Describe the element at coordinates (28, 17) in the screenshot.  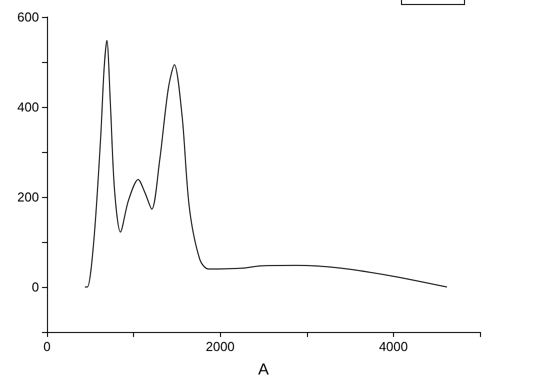
I see `y-tick-label: 600` at that location.